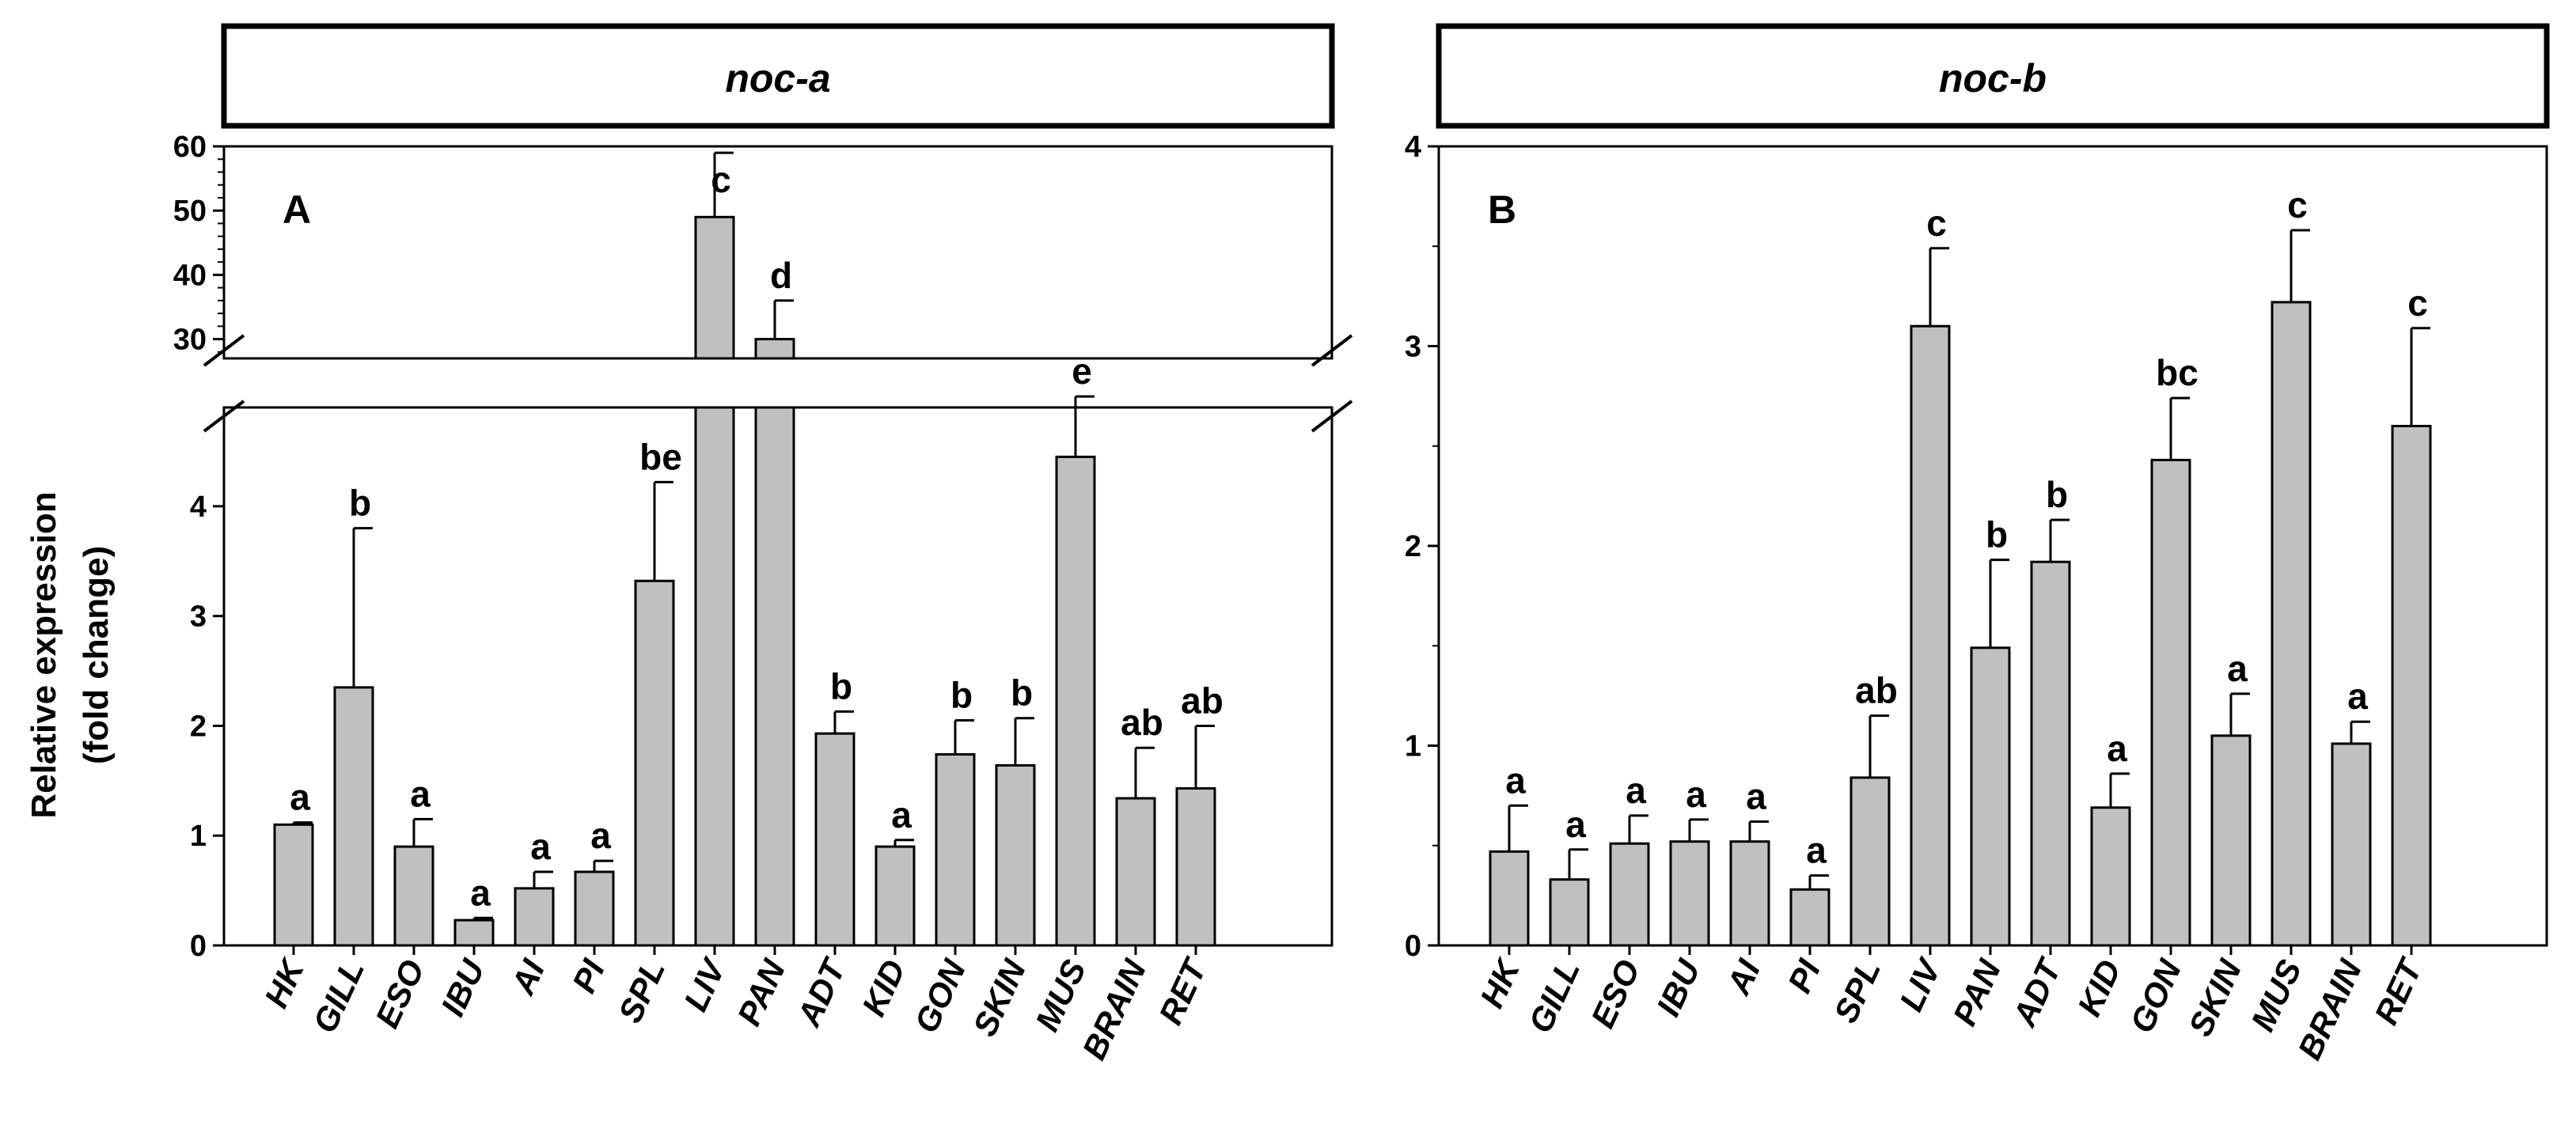  Describe the element at coordinates (1000, 997) in the screenshot. I see `panel-a-category-label: SKIN` at that location.